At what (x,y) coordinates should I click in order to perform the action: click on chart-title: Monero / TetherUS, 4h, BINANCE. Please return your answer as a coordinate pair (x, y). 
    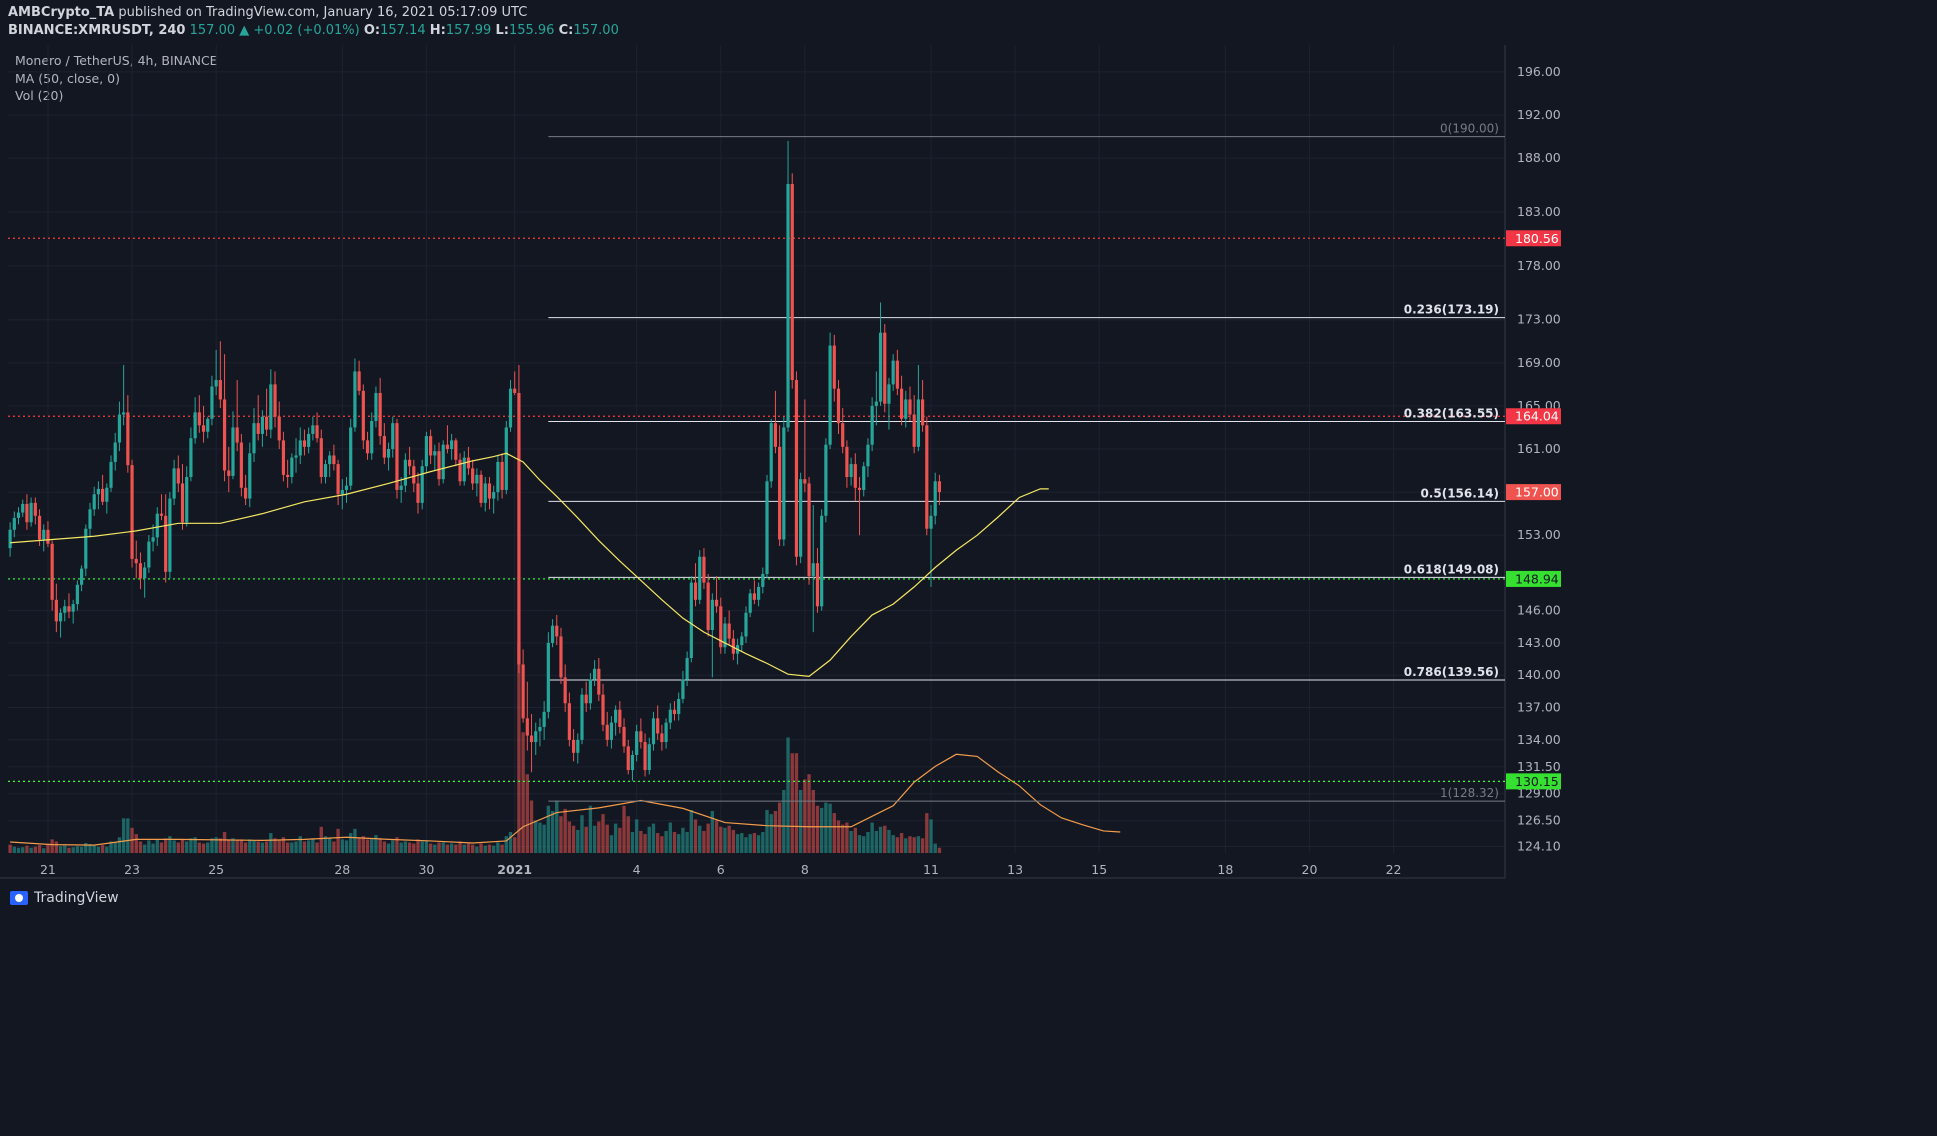
    Looking at the image, I should click on (116, 60).